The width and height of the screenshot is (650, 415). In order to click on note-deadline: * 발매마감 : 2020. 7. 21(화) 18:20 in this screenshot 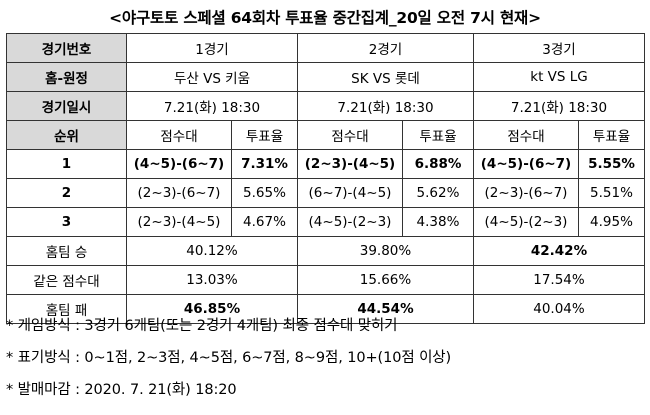, I will do `click(121, 390)`.